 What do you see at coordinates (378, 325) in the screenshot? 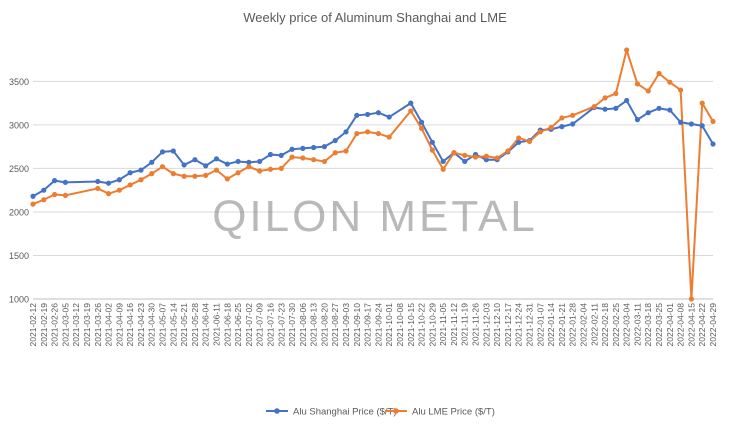
I see `x-tick-label: 2021-09-24` at bounding box center [378, 325].